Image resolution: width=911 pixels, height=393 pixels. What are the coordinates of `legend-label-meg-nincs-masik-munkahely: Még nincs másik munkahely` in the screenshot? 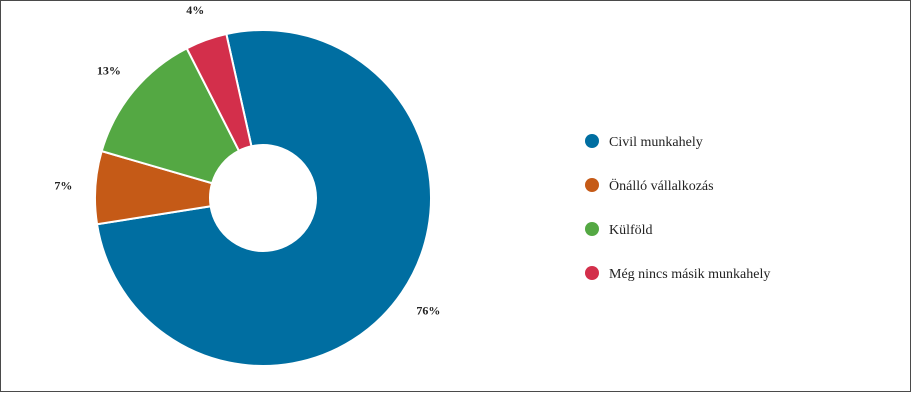 It's located at (689, 274).